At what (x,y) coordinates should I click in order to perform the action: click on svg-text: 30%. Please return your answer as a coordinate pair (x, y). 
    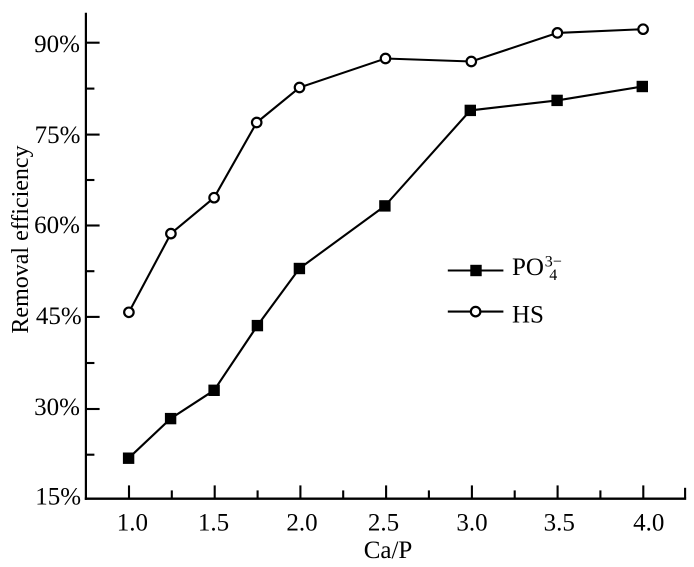
    Looking at the image, I should click on (57, 407).